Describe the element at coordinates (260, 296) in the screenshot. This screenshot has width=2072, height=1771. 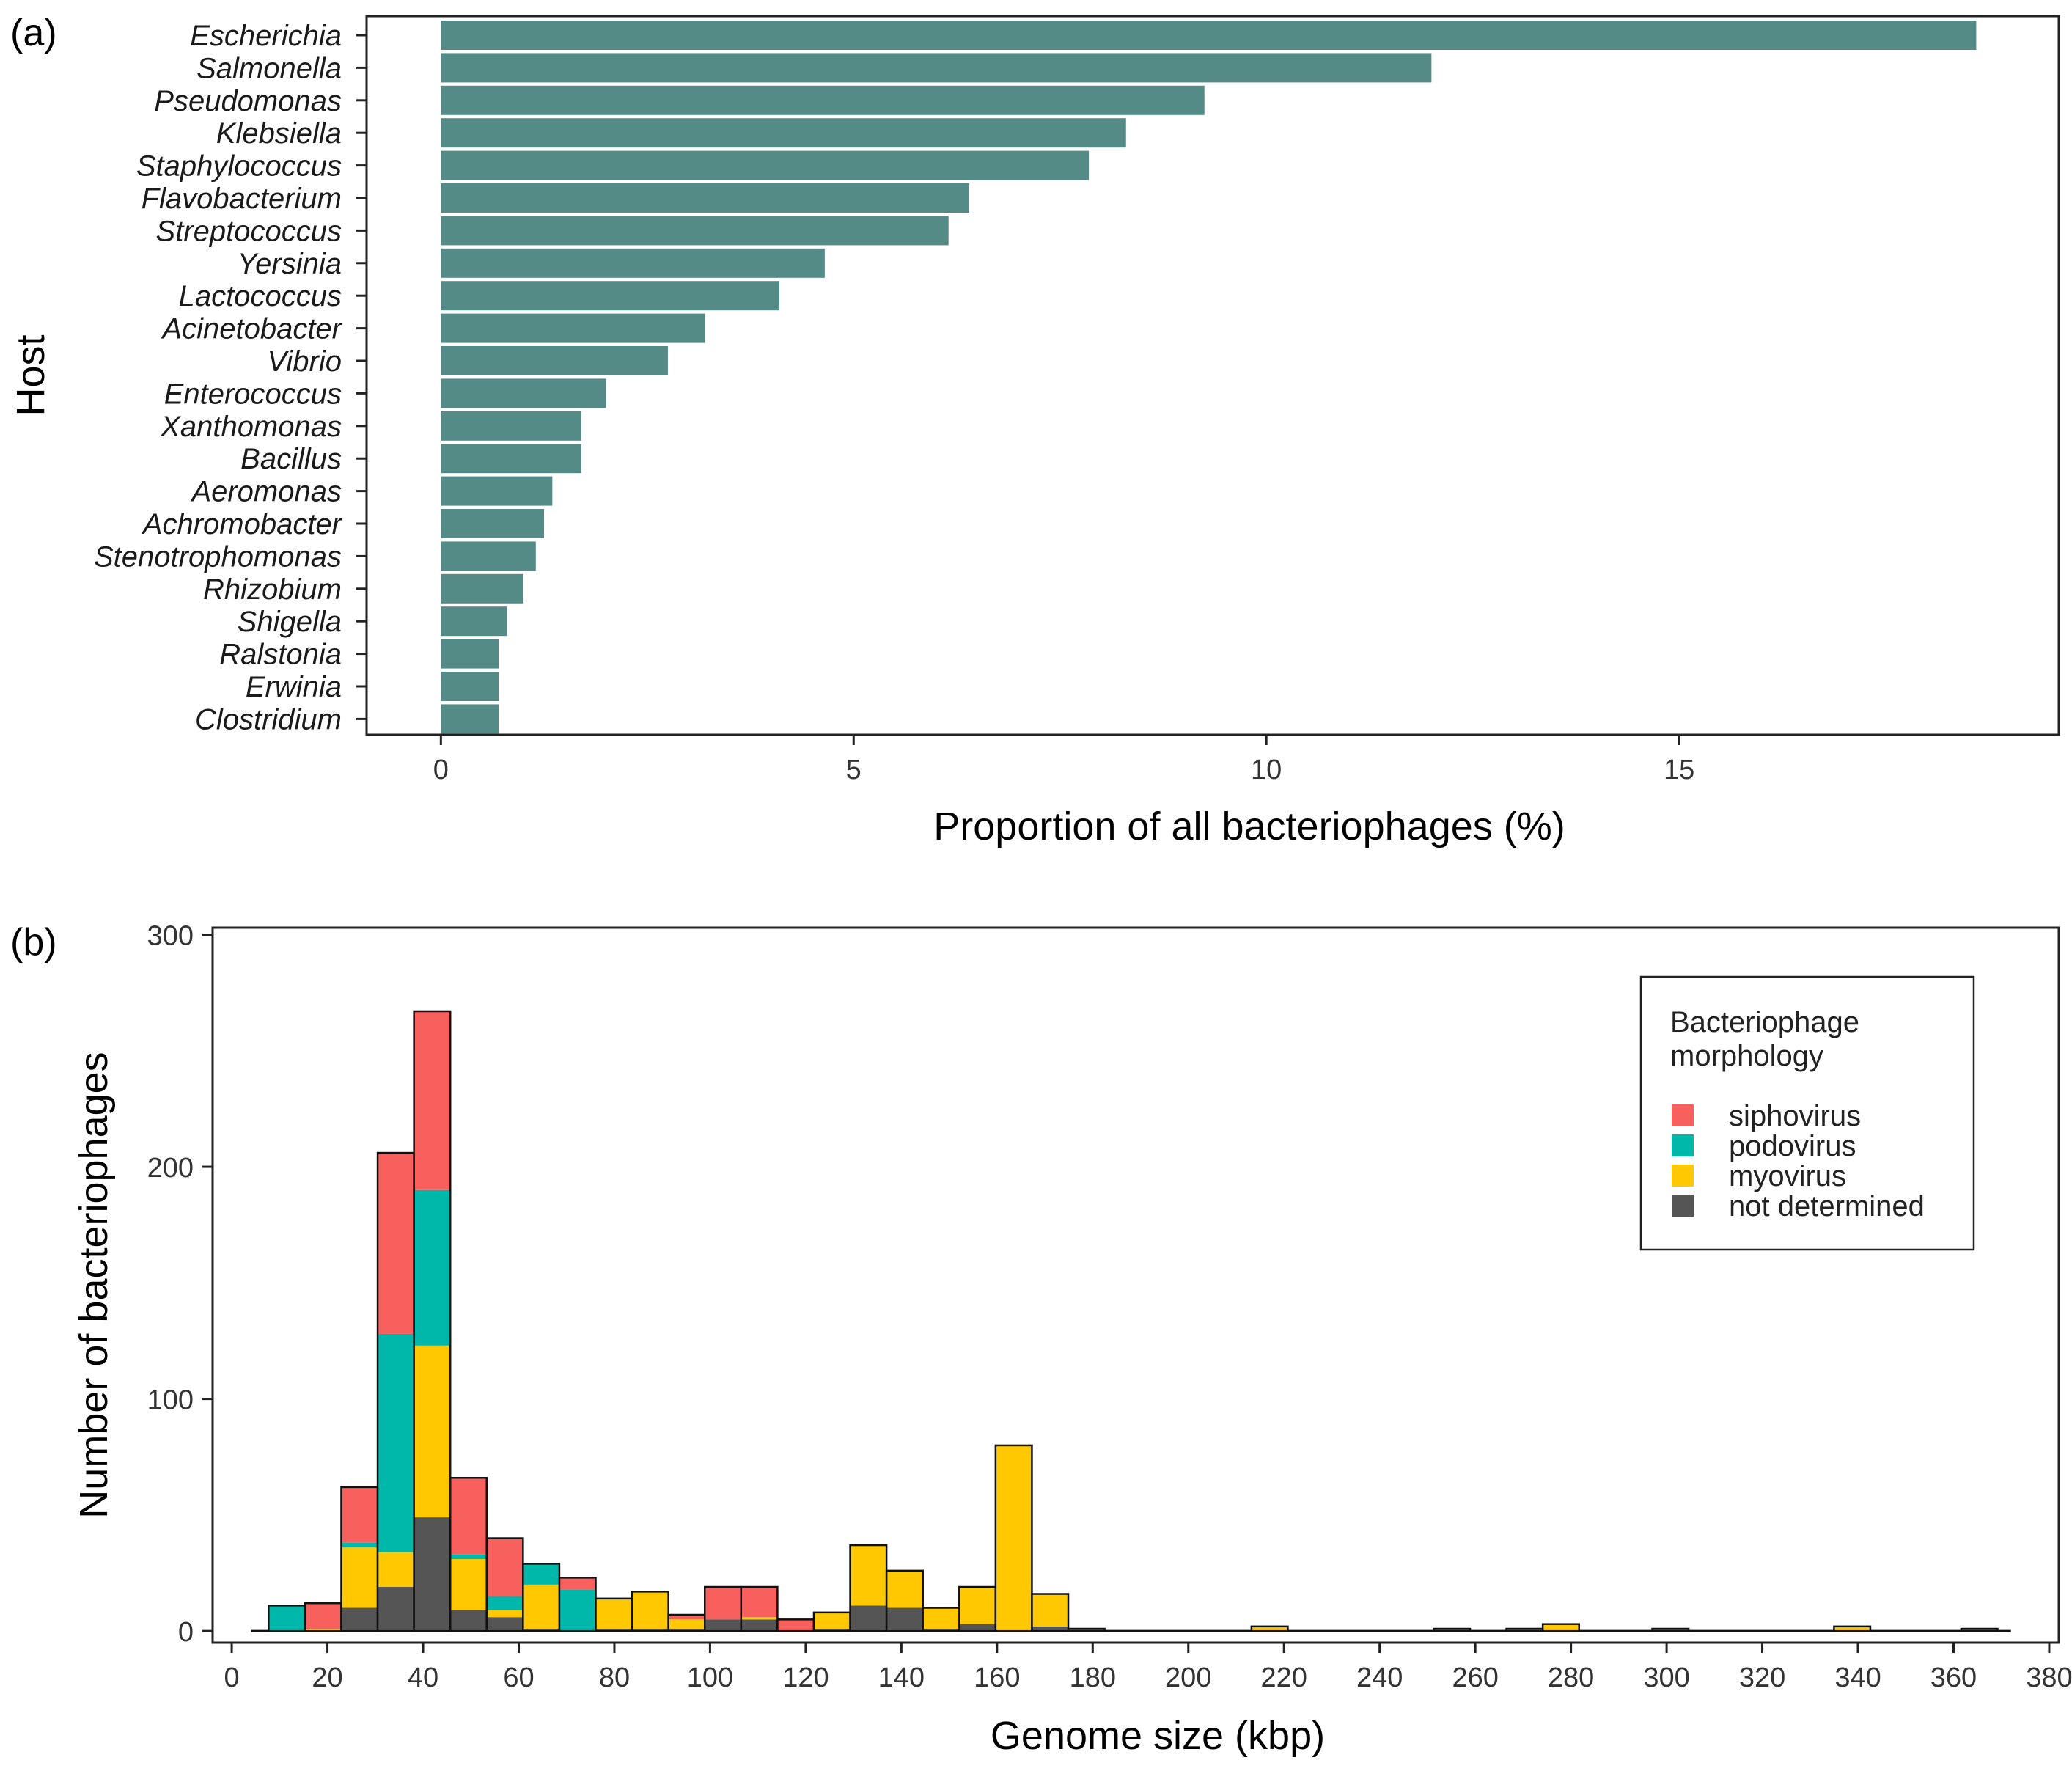
I see `host-label-lactococcus: Lactococcus` at that location.